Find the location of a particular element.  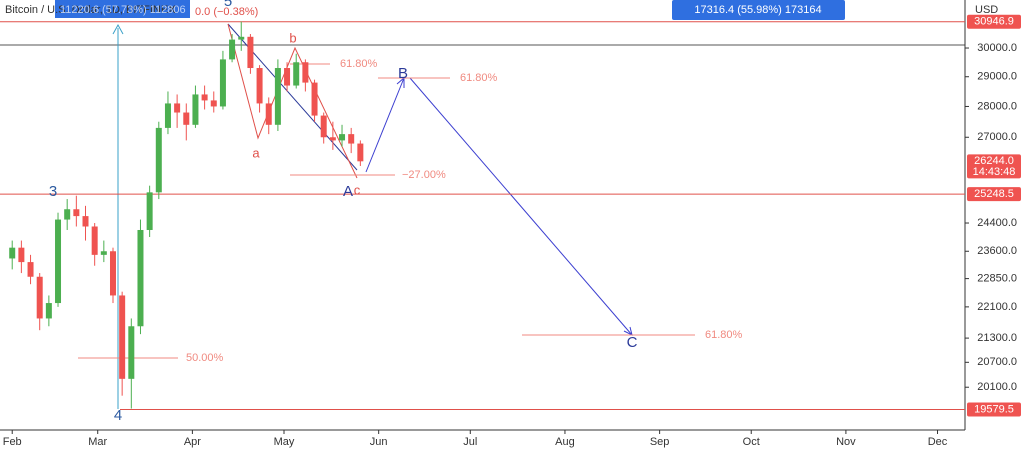

annotation: C is located at coordinates (632, 342).